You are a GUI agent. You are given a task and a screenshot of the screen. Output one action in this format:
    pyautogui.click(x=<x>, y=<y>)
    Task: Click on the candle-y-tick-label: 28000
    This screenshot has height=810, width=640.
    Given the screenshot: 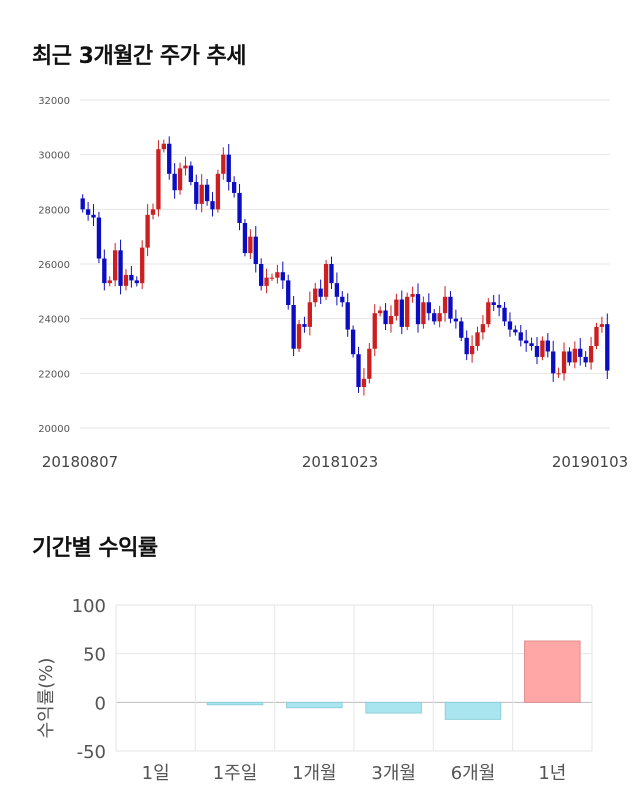 What is the action you would take?
    pyautogui.click(x=54, y=210)
    